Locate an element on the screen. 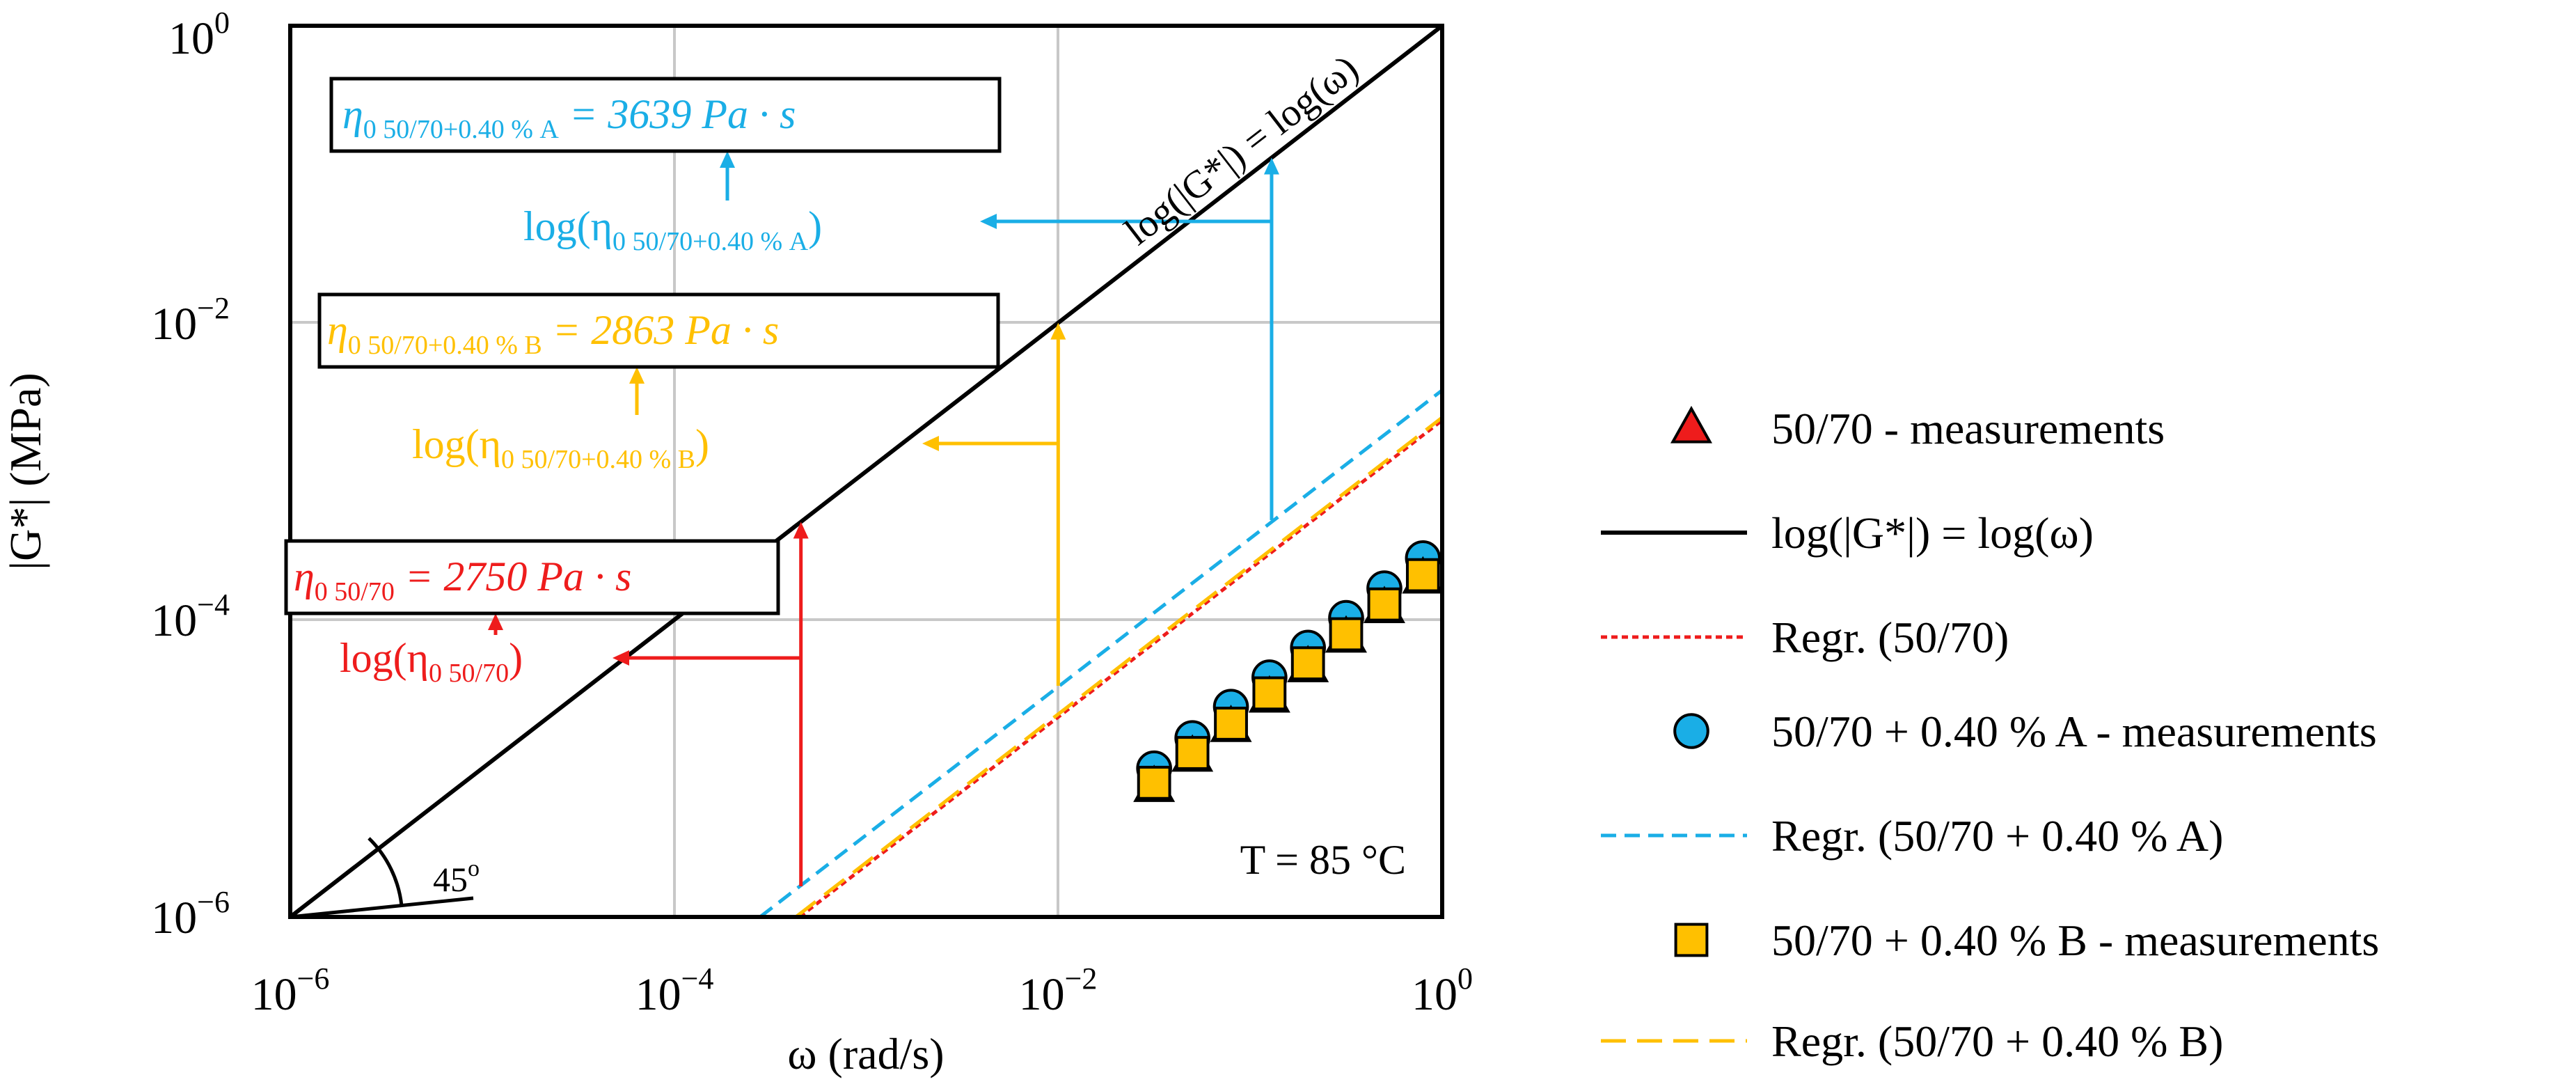  angle-arc is located at coordinates (386, 872).